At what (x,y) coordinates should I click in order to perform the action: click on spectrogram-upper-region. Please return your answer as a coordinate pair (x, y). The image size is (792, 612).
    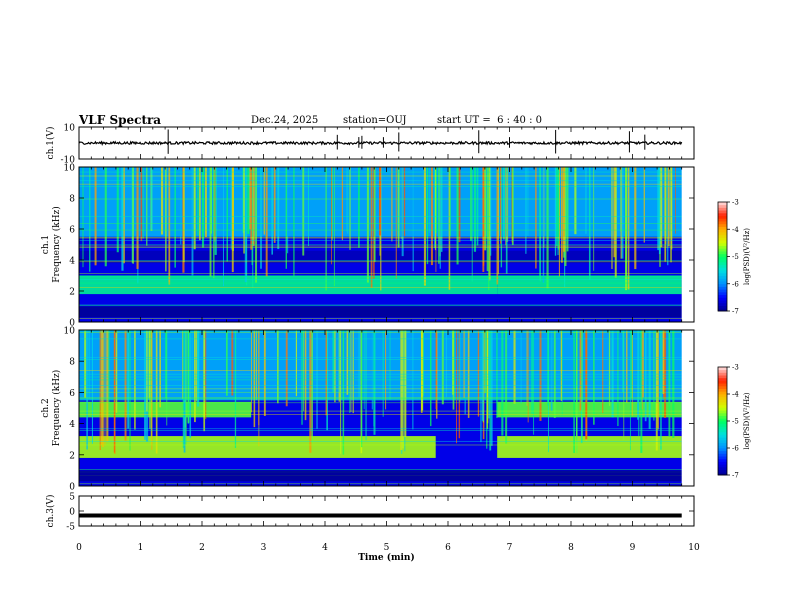
    Looking at the image, I should click on (386, 202).